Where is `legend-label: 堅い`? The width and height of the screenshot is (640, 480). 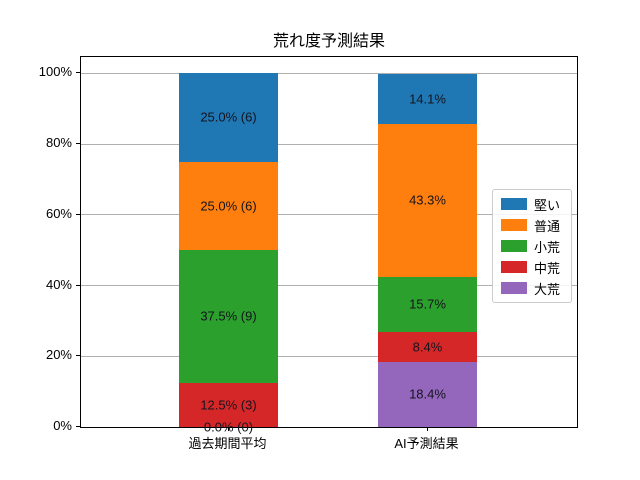
legend-label: 堅い is located at coordinates (547, 205).